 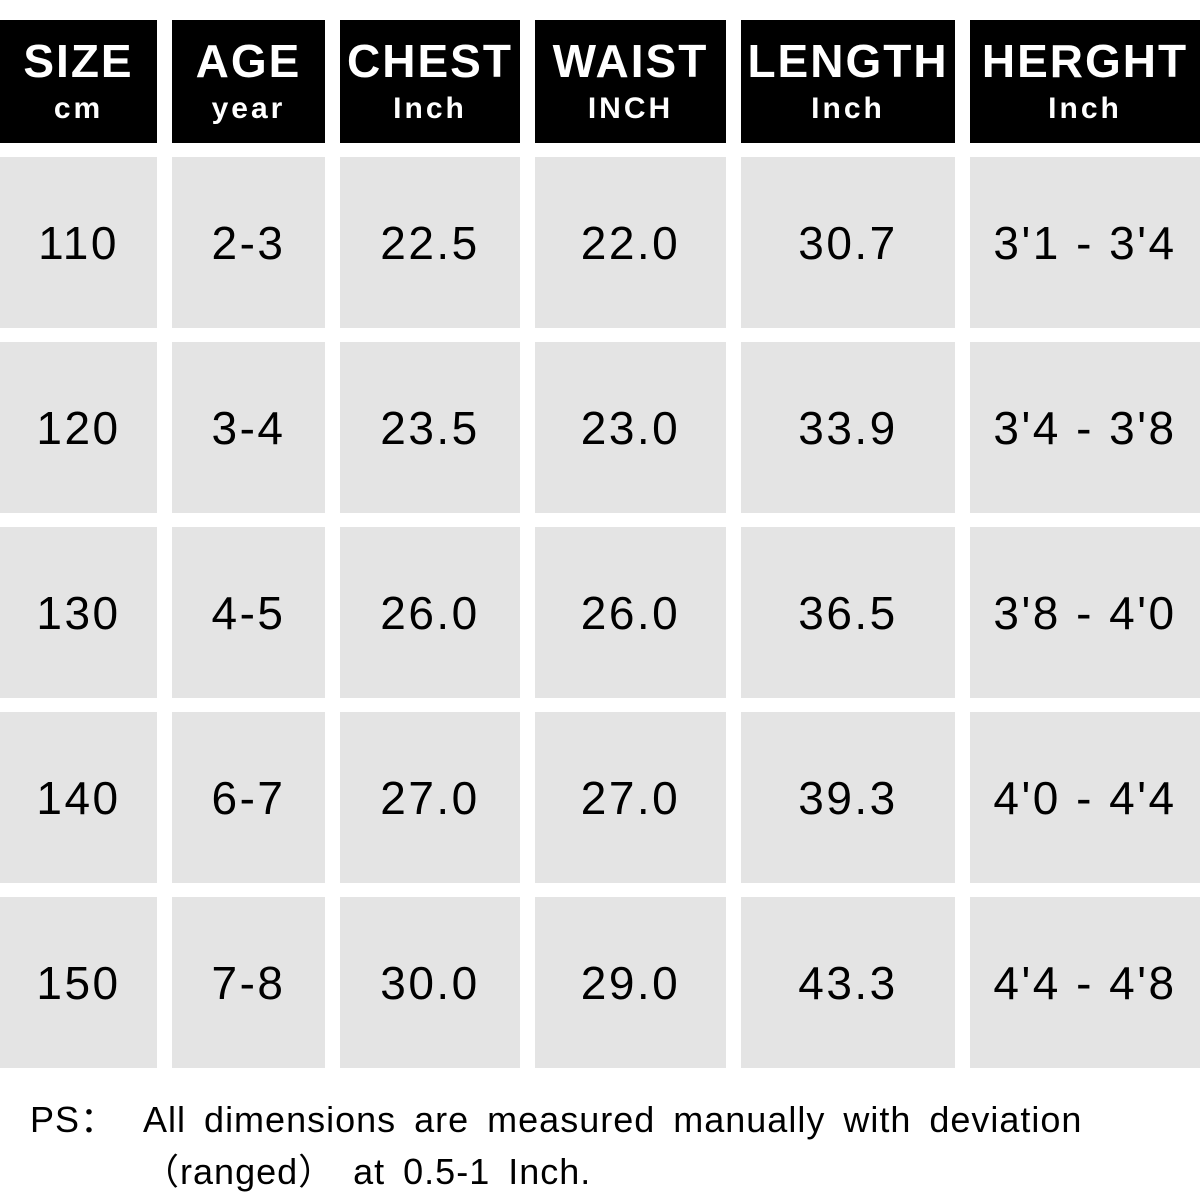 I want to click on column-header-size: SIZE cm, so click(x=78, y=81).